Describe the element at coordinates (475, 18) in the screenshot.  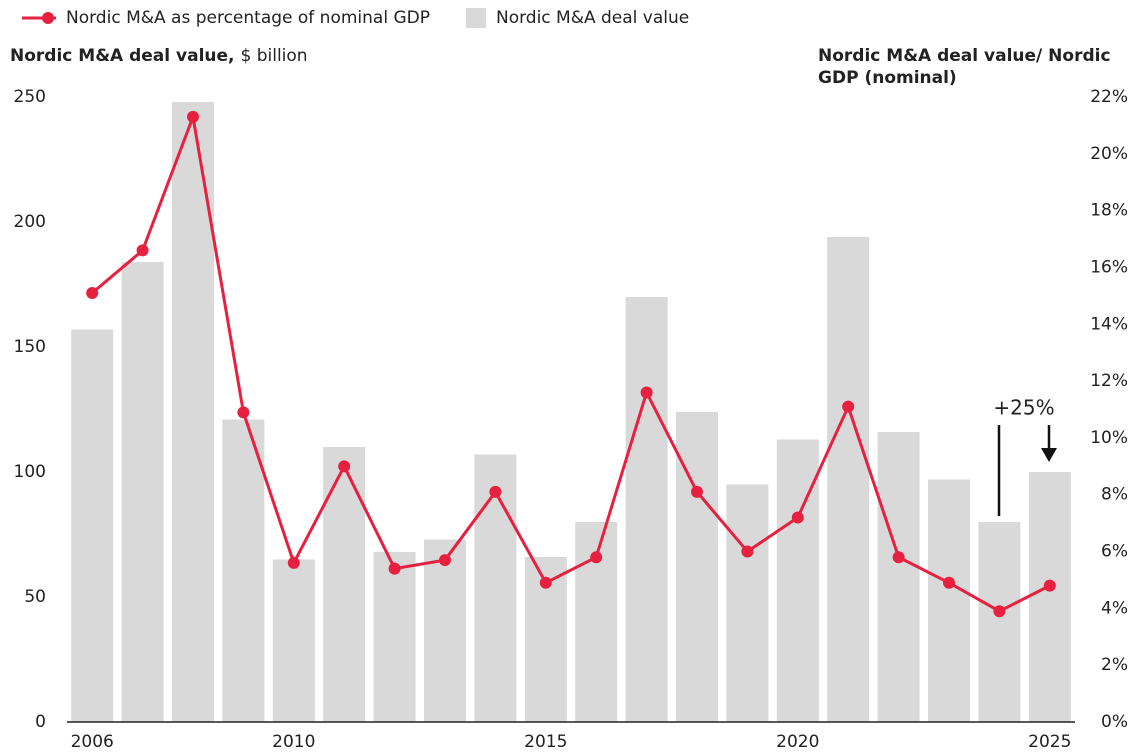
I see `legend-swatch` at that location.